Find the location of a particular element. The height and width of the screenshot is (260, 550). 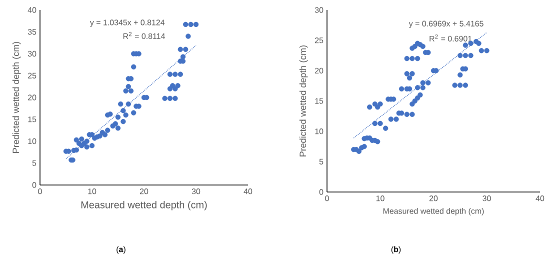

x-axis-title: Measured wetted depth (cm) is located at coordinates (144, 205).